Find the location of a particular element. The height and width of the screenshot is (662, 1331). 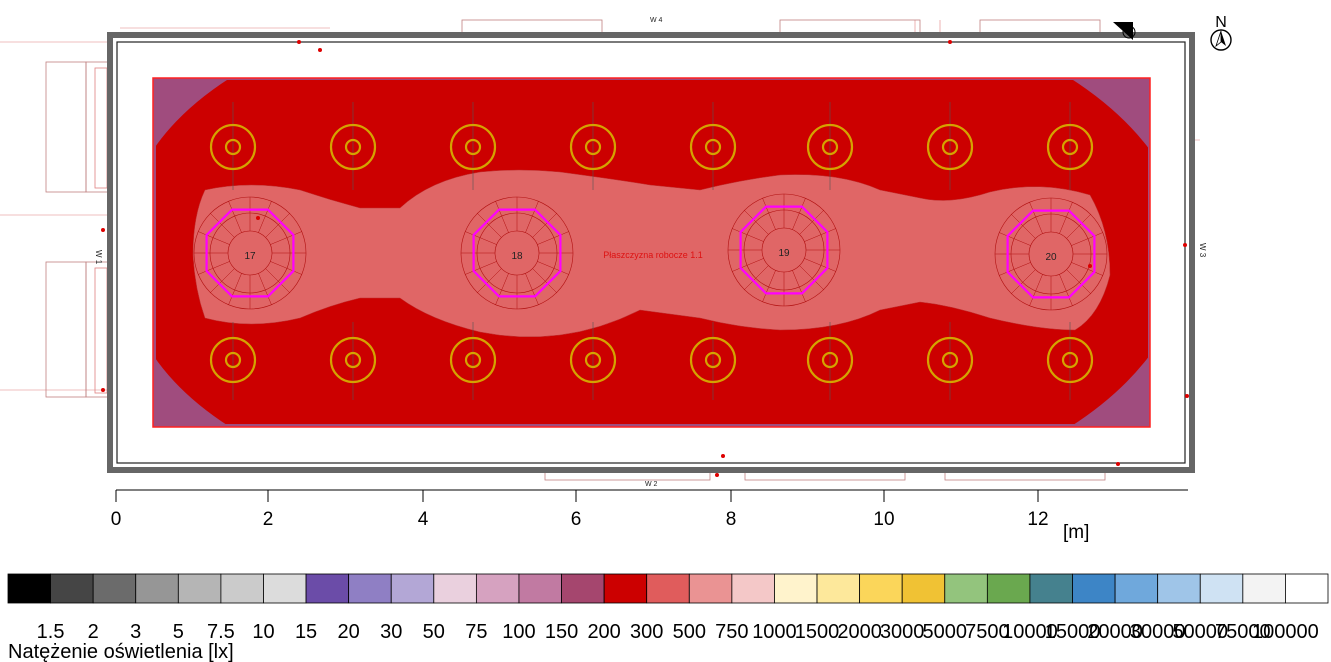

legend-value: 500 is located at coordinates (689, 632).